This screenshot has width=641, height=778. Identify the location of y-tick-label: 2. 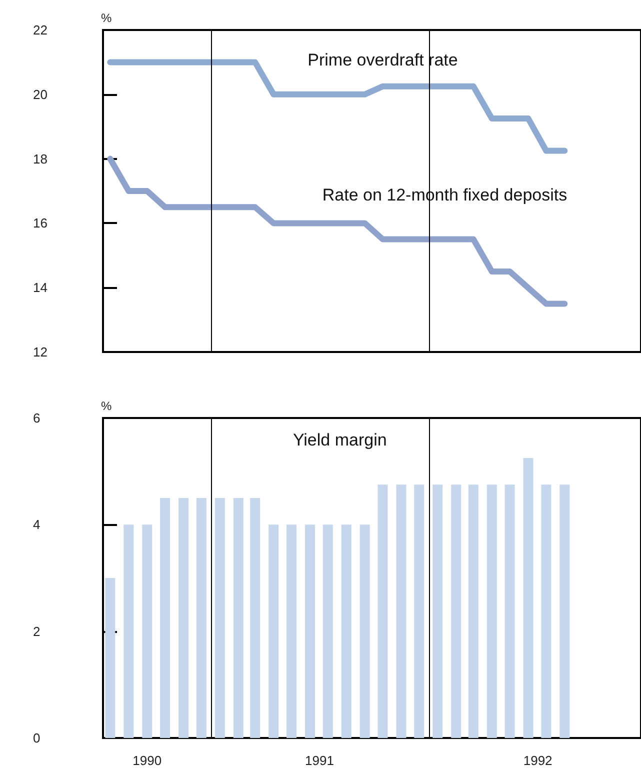
(36, 631).